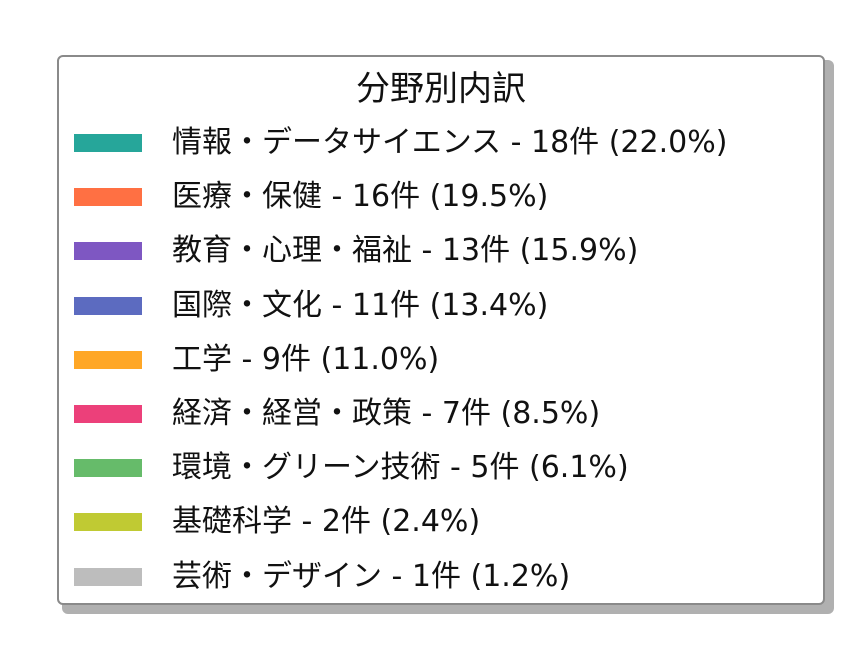  What do you see at coordinates (450, 142) in the screenshot?
I see `legend-label: 情報・データサイエンス - 18件 (22.0%)` at bounding box center [450, 142].